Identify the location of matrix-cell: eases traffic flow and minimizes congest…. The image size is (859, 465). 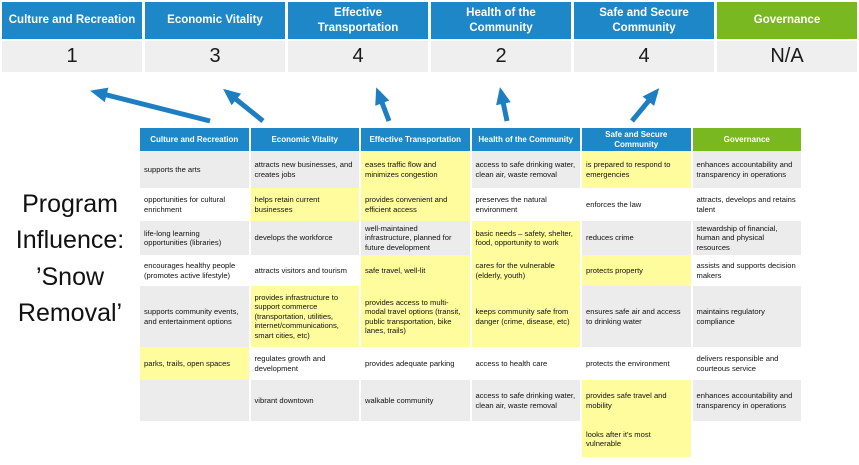
(415, 169).